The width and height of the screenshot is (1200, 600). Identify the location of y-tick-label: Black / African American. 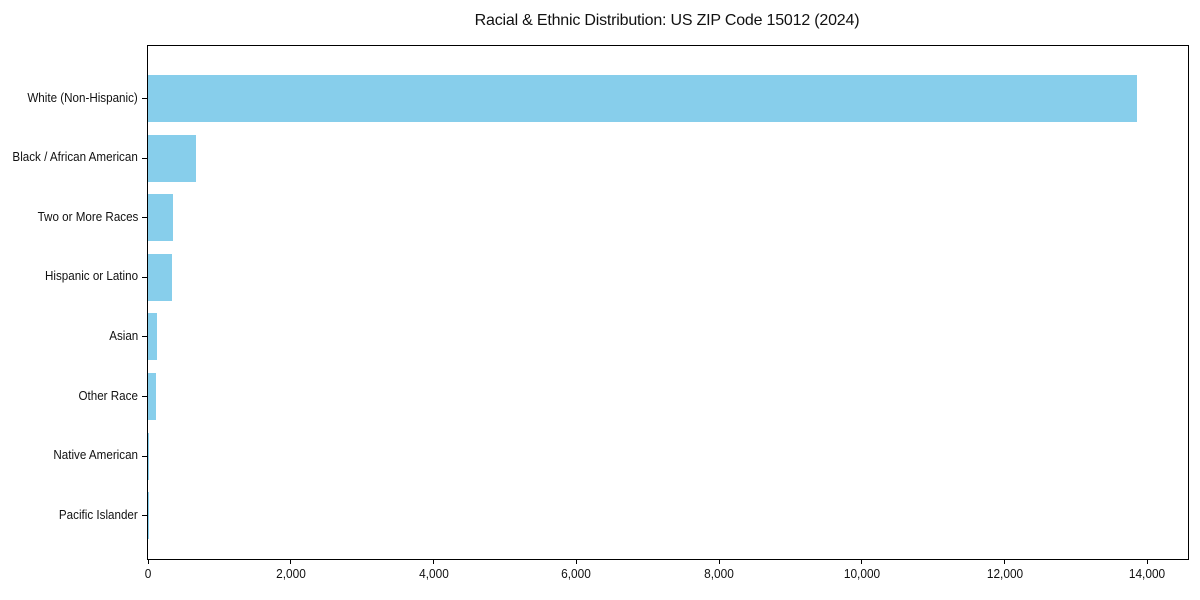
(75, 157).